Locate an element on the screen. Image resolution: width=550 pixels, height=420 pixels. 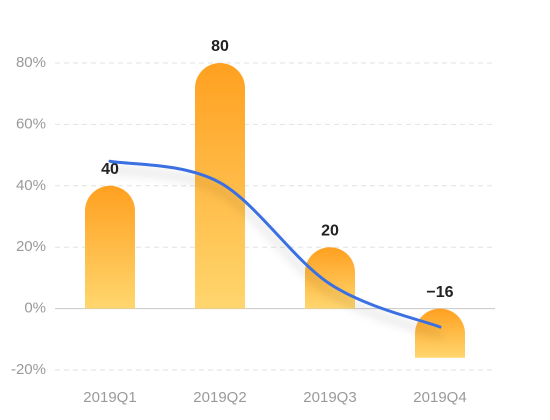
y-tick-label: 0% is located at coordinates (35, 308).